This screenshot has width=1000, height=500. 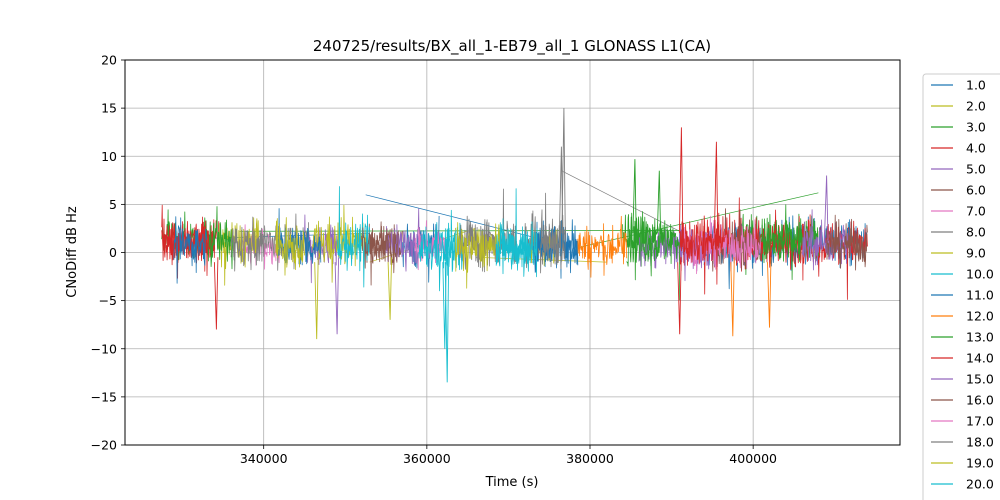 What do you see at coordinates (980, 337) in the screenshot?
I see `legend-label: 13.0` at bounding box center [980, 337].